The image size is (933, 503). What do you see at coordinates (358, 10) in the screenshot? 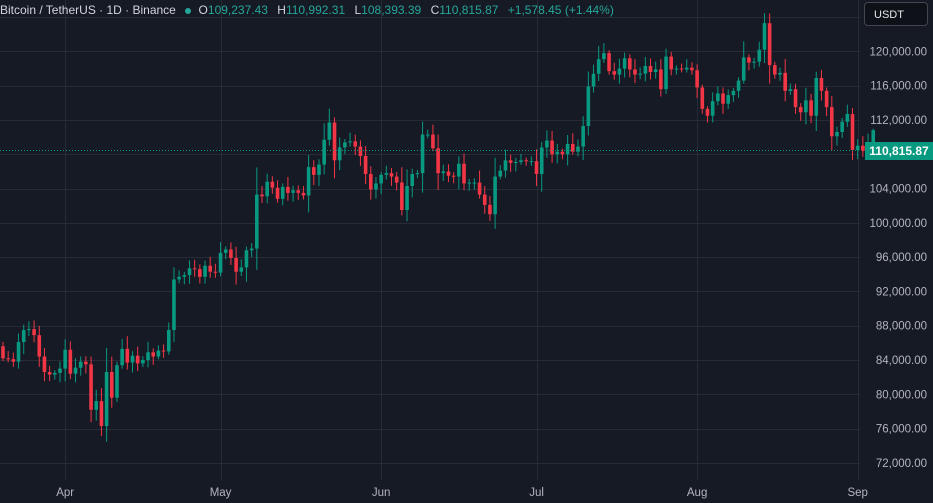
I see `low-label: L` at bounding box center [358, 10].